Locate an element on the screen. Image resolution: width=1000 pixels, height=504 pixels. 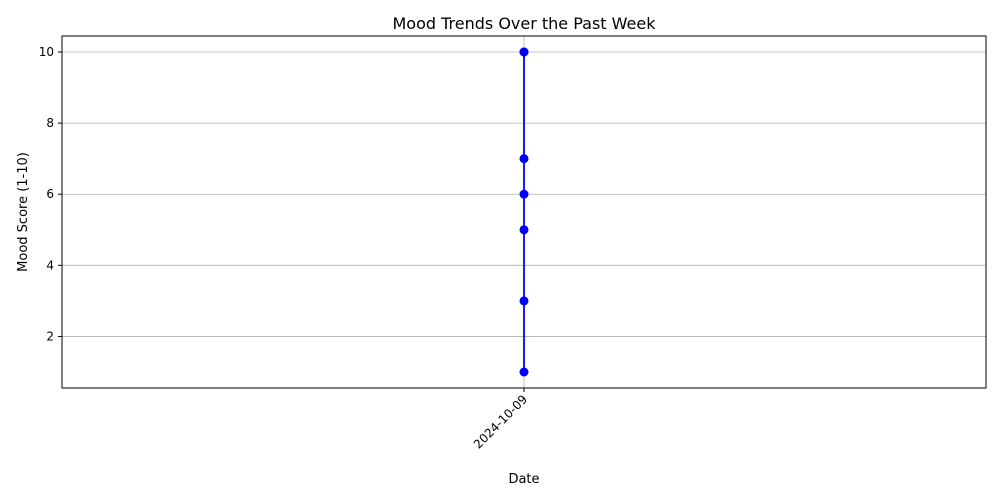
y-axis-label: Mood Score (1-10) is located at coordinates (23, 212).